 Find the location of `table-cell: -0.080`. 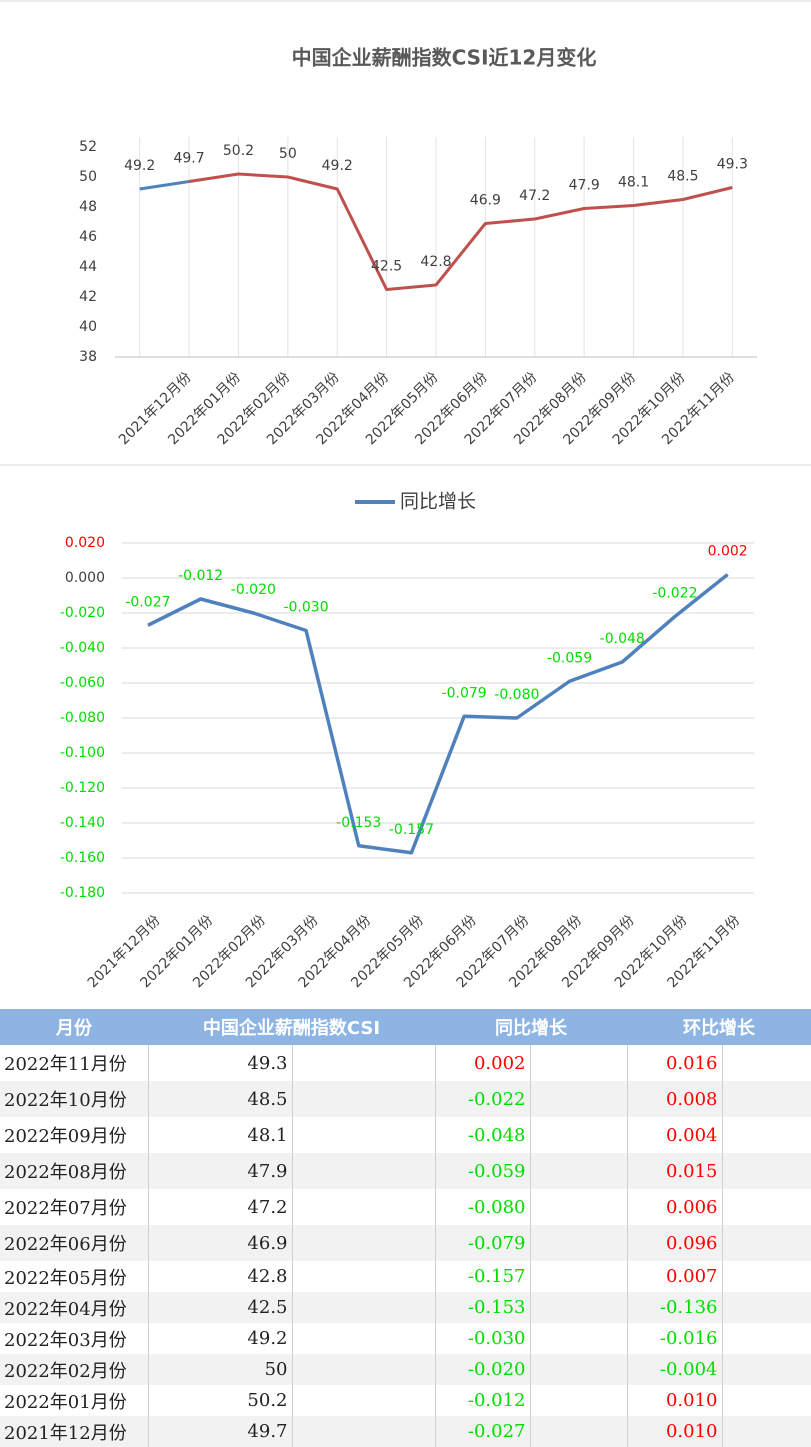

table-cell: -0.080 is located at coordinates (483, 1207).